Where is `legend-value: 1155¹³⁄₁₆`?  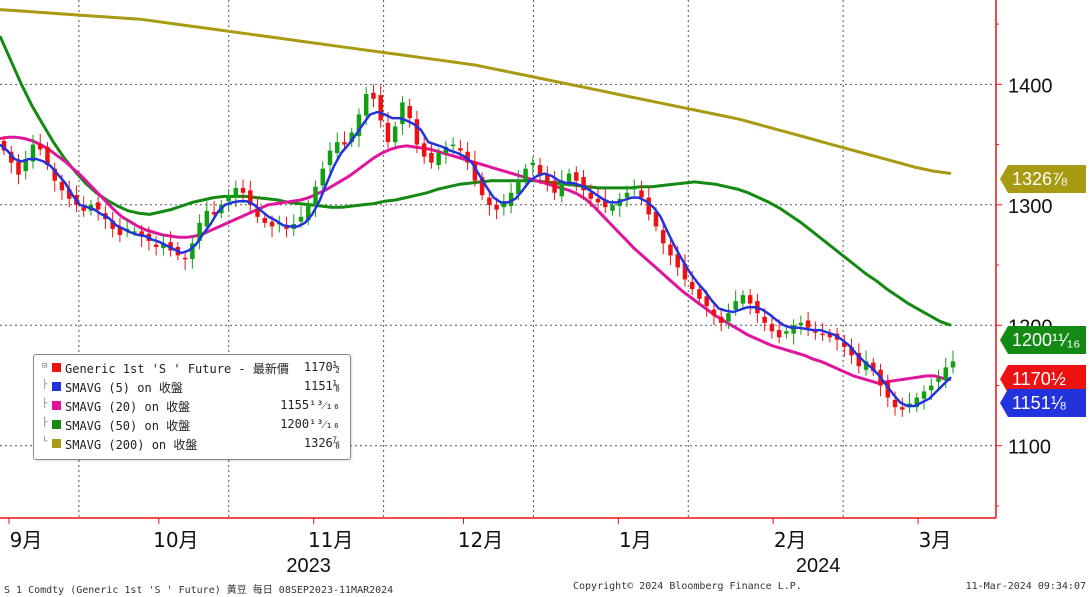 legend-value: 1155¹³⁄₁₆ is located at coordinates (310, 405).